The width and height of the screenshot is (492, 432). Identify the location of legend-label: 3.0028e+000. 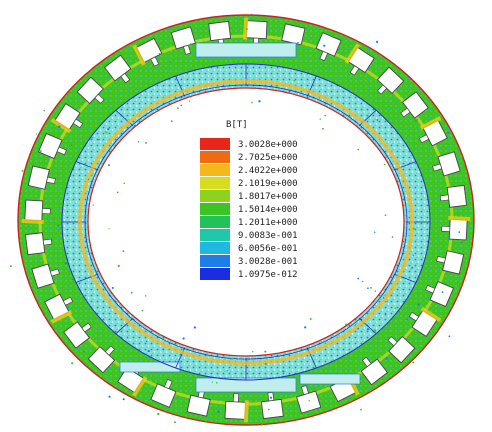
(268, 145).